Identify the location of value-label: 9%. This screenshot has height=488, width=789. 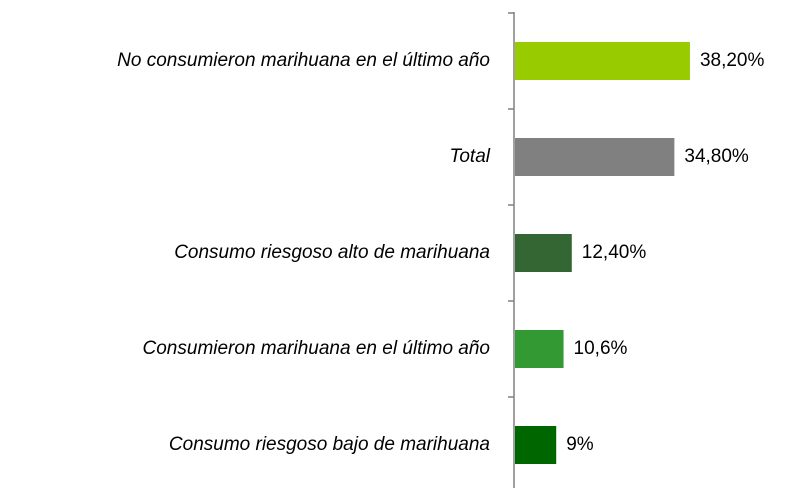
(580, 444).